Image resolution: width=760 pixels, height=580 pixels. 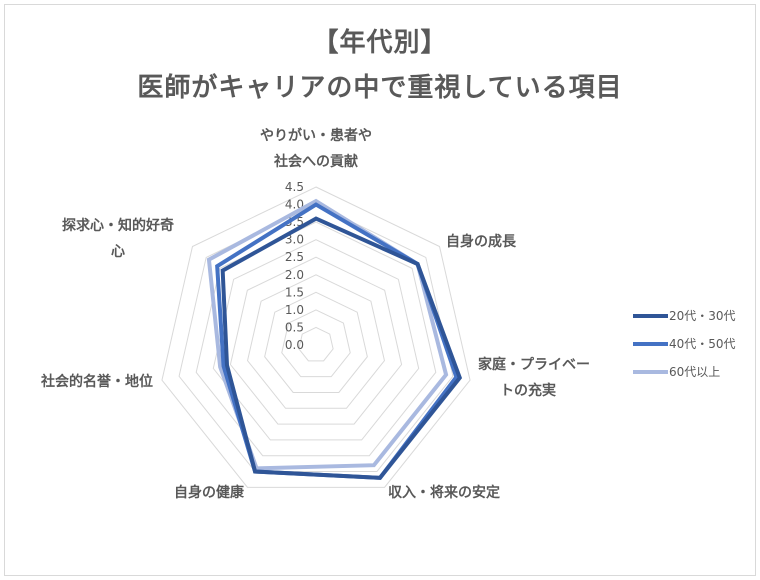 What do you see at coordinates (294, 292) in the screenshot?
I see `tick-label: 1.5` at bounding box center [294, 292].